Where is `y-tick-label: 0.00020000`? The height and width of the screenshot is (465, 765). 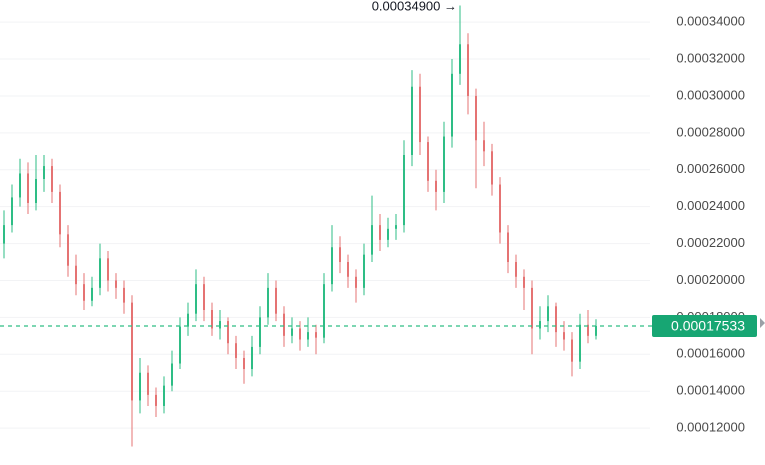
y-tick-label: 0.00020000 is located at coordinates (710, 279).